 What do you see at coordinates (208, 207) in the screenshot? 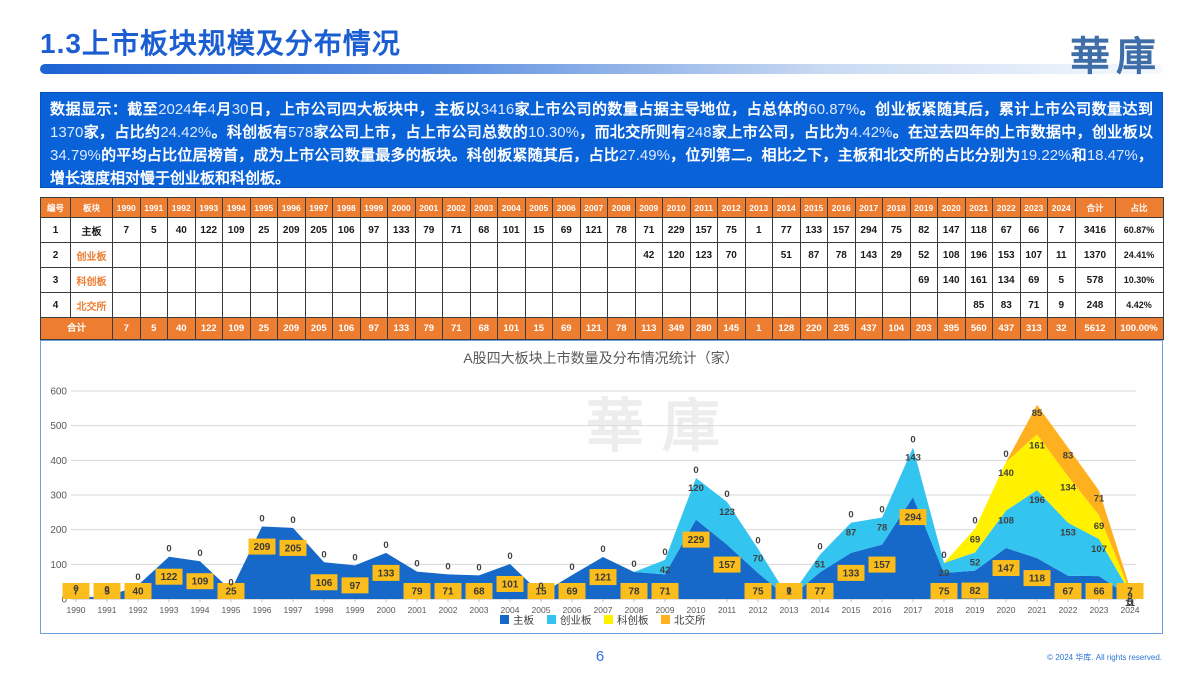
I see `table-column-header: 1993` at bounding box center [208, 207].